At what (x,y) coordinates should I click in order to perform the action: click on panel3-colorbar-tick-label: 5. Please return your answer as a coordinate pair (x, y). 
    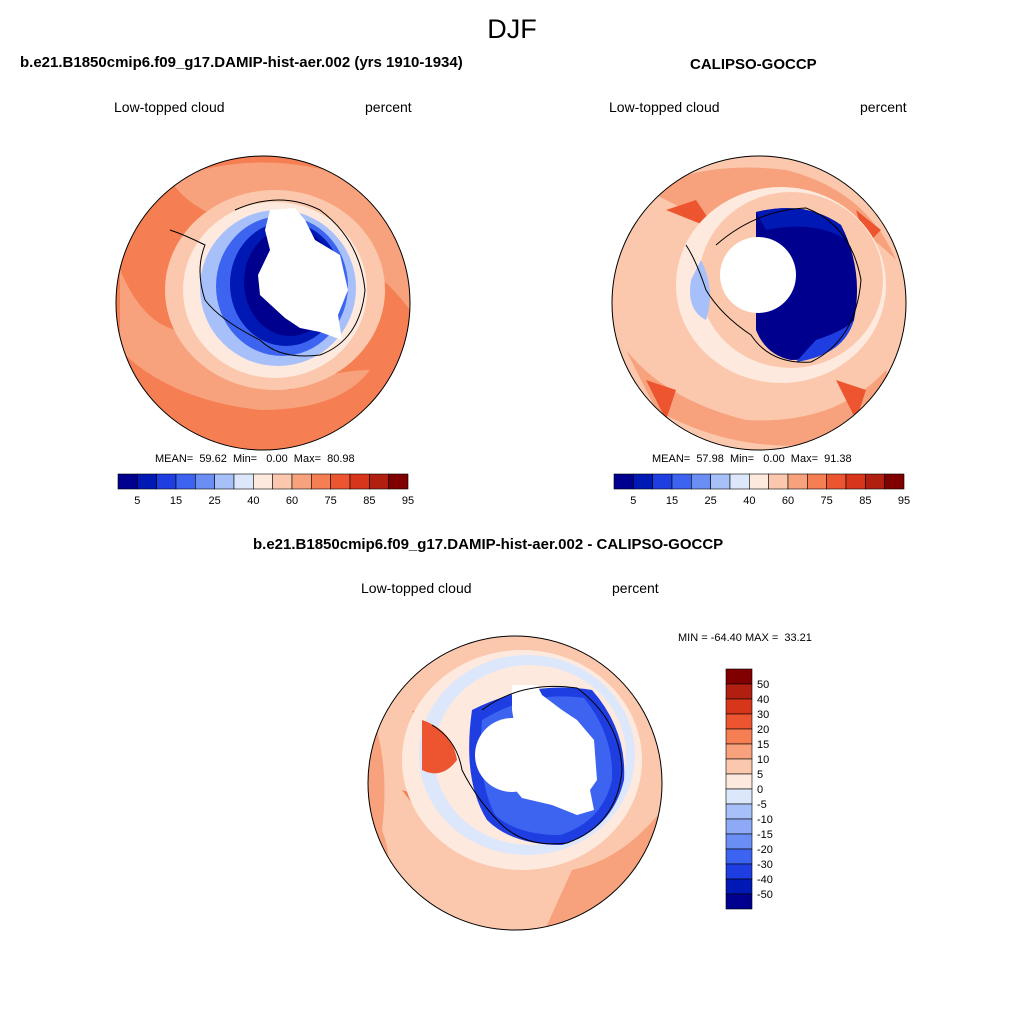
    Looking at the image, I should click on (760, 775).